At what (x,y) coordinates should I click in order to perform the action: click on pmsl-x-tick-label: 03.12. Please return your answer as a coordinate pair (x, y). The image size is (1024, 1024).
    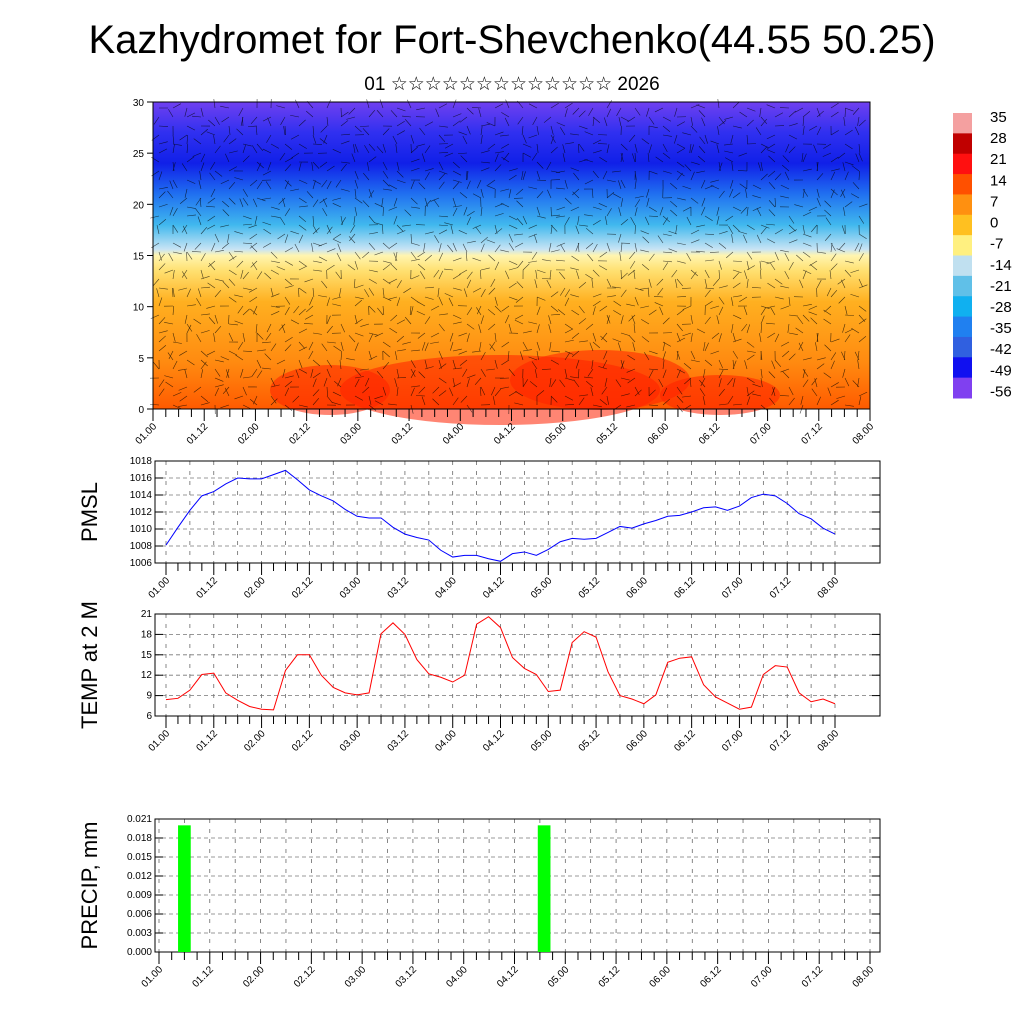
    Looking at the image, I should click on (399, 588).